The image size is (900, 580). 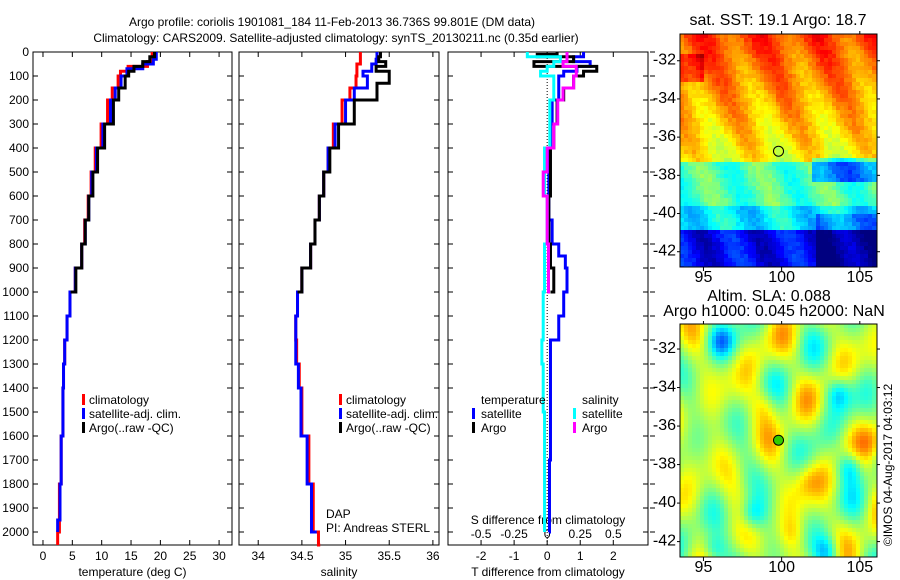 What do you see at coordinates (339, 572) in the screenshot?
I see `x-axis-label: salinity` at bounding box center [339, 572].